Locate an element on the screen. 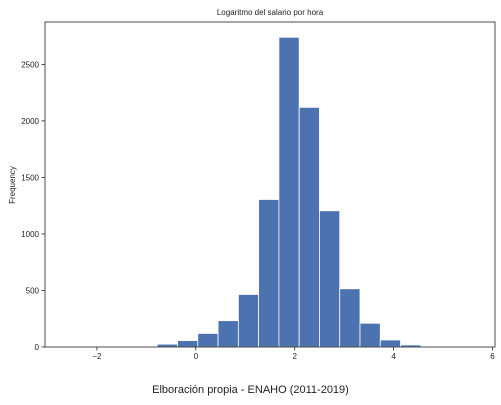 Image resolution: width=501 pixels, height=405 pixels. y-tick-label: 2000 is located at coordinates (30, 121).